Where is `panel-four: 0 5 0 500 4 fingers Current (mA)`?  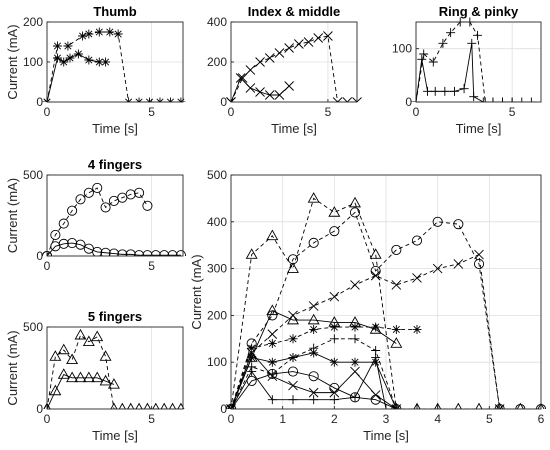 panel-four: 0 5 0 500 4 fingers Current (mA) is located at coordinates (95, 215).